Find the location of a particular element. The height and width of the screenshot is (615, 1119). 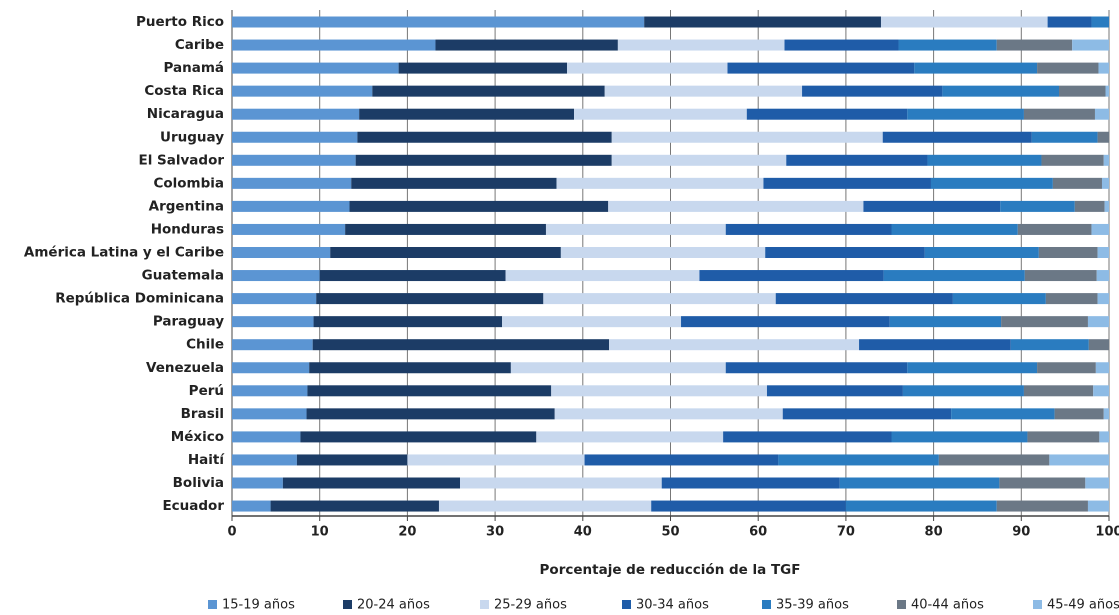

y-tick-label: Honduras is located at coordinates (187, 229).